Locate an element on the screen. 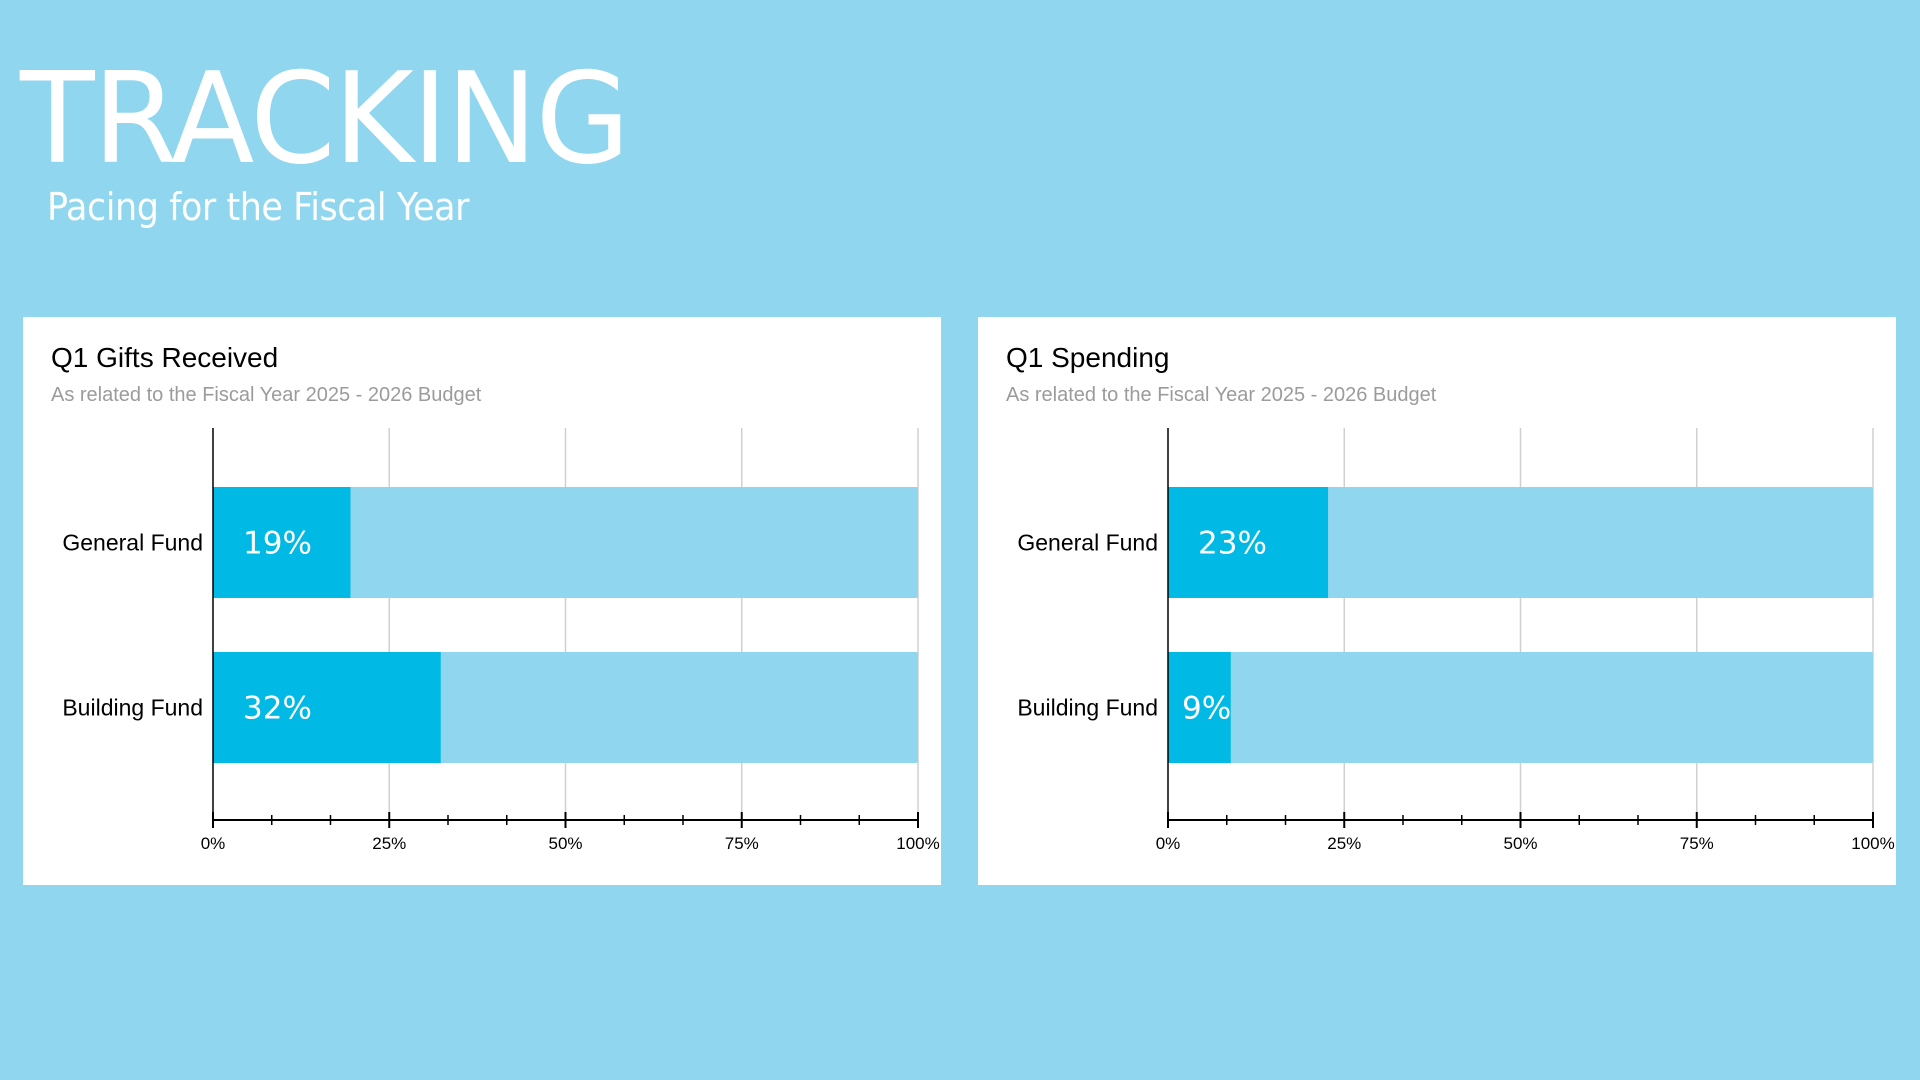 This screenshot has height=1080, width=1920. data-label: 9% is located at coordinates (1206, 709).